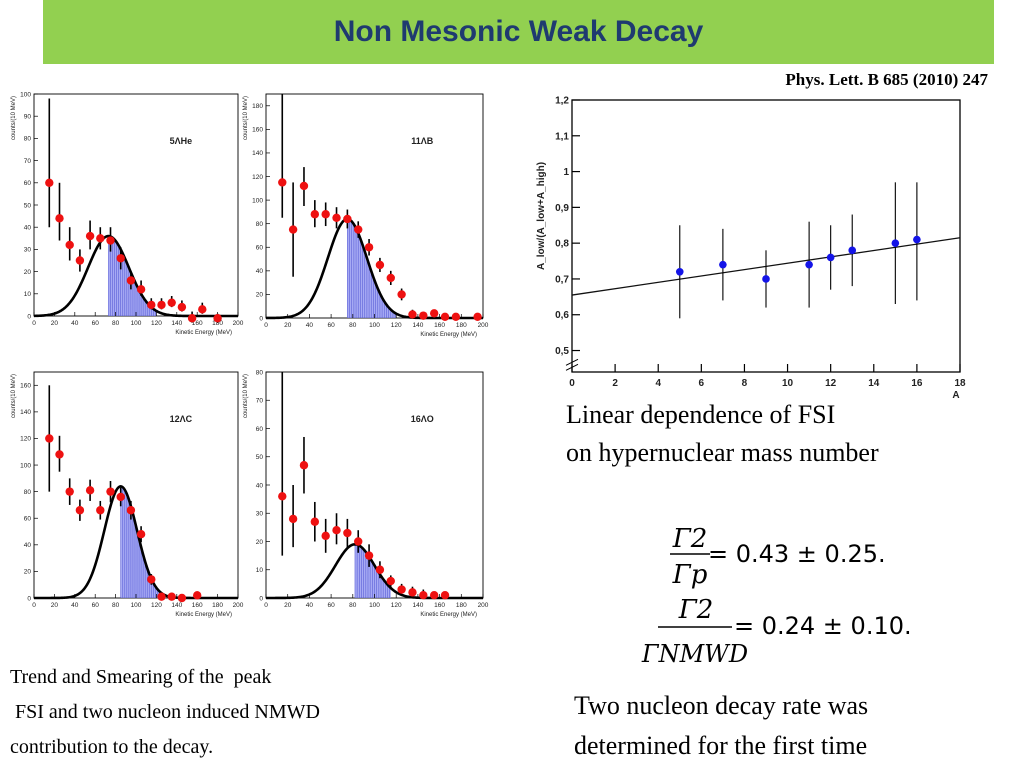 The width and height of the screenshot is (1024, 768). Describe the element at coordinates (28, 294) in the screenshot. I see `y-tick-label: 10` at that location.